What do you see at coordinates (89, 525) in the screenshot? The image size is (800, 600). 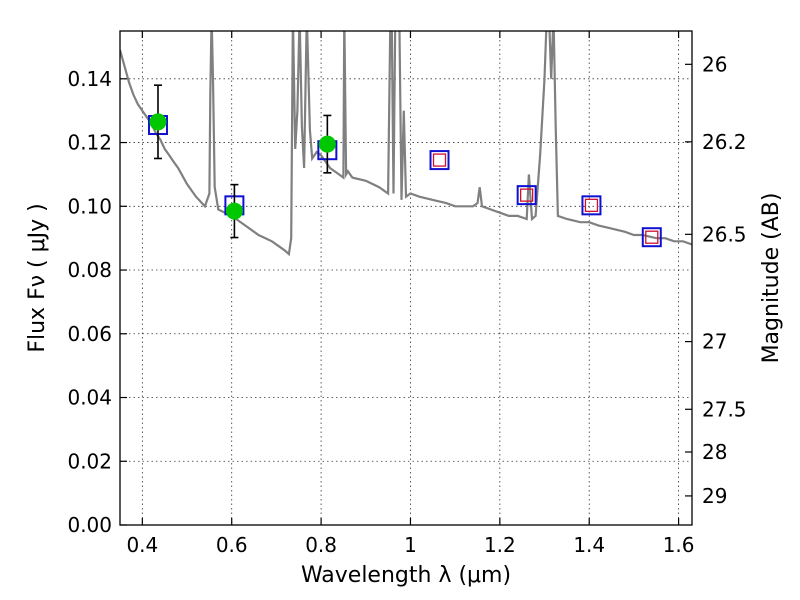 I see `y-tick-label: 0.00` at bounding box center [89, 525].